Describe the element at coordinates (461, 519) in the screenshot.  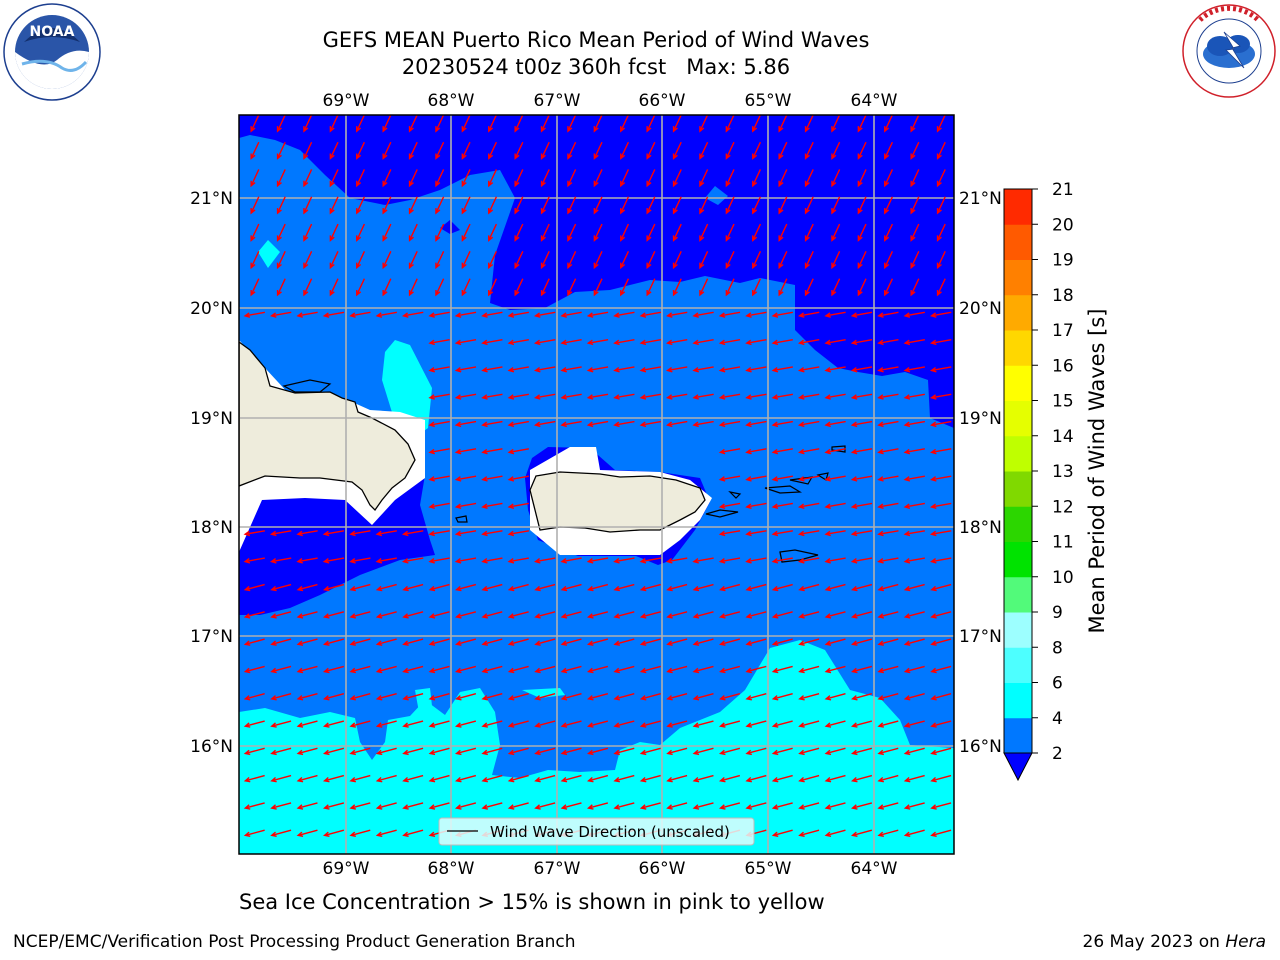
I see `land-mona` at that location.